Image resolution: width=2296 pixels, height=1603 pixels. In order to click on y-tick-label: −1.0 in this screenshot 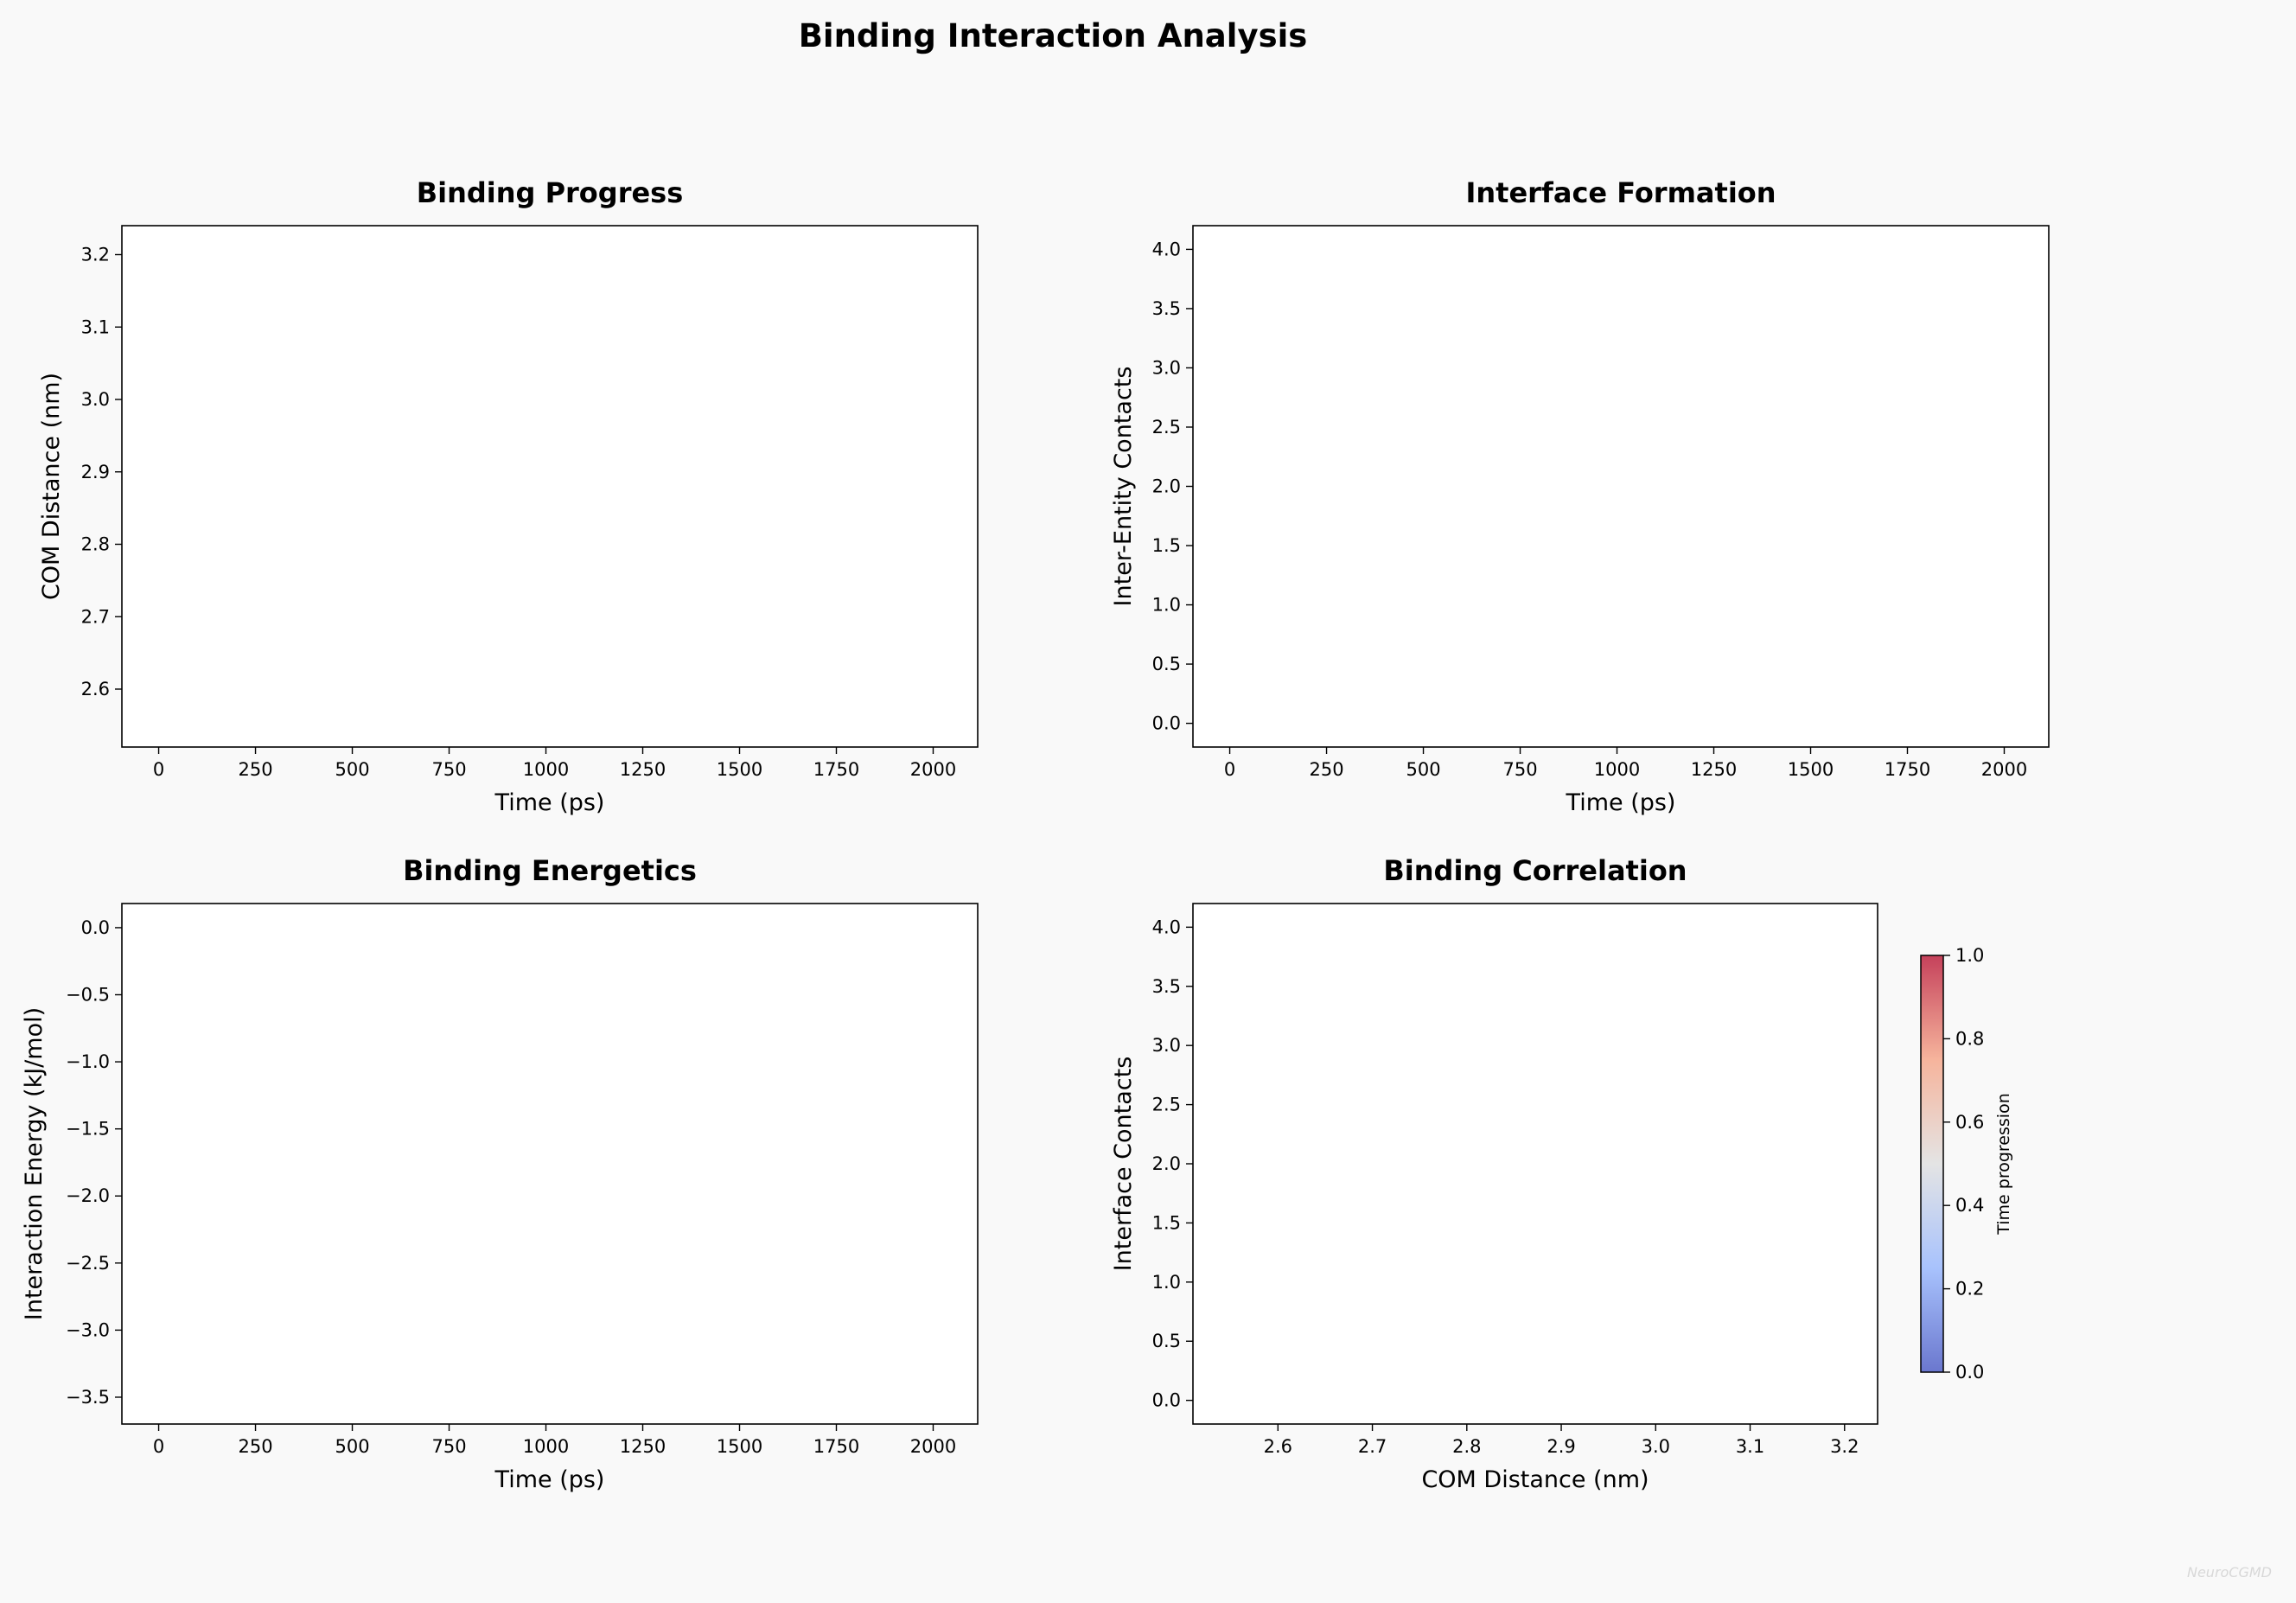, I will do `click(88, 1061)`.